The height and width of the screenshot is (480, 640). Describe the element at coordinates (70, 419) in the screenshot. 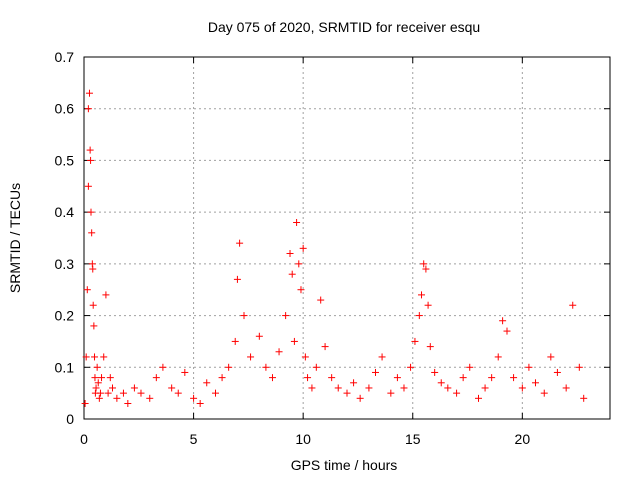

I see `y-tick-label: 0` at that location.